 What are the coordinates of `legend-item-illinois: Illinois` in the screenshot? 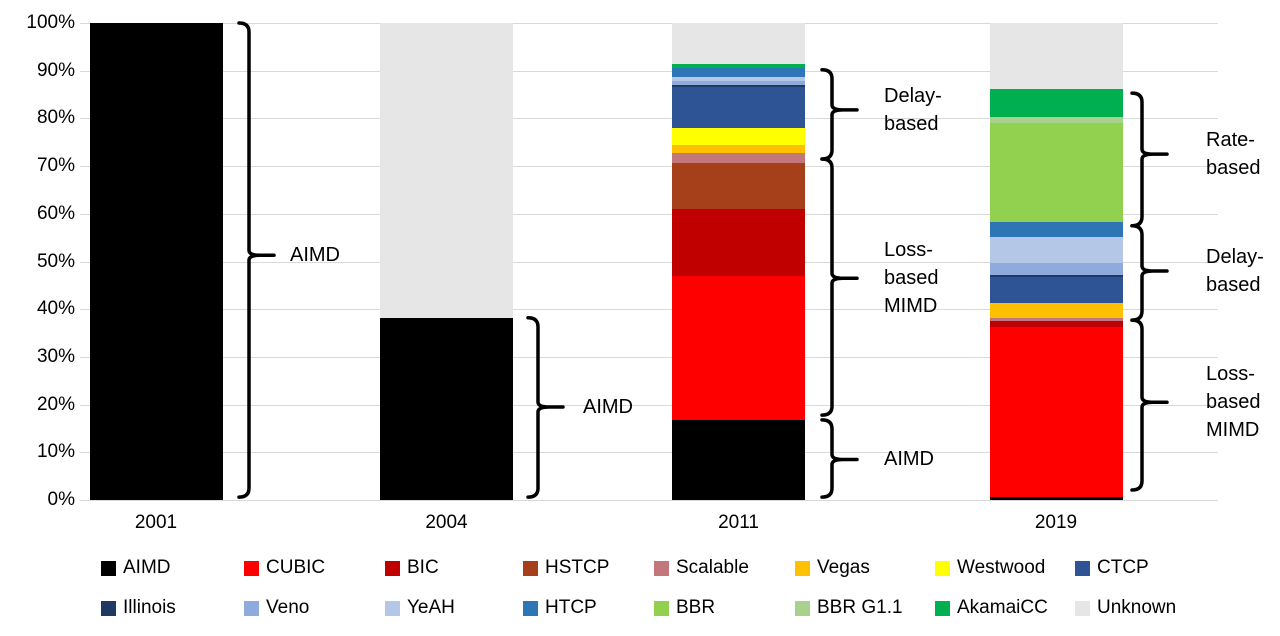 It's located at (138, 608).